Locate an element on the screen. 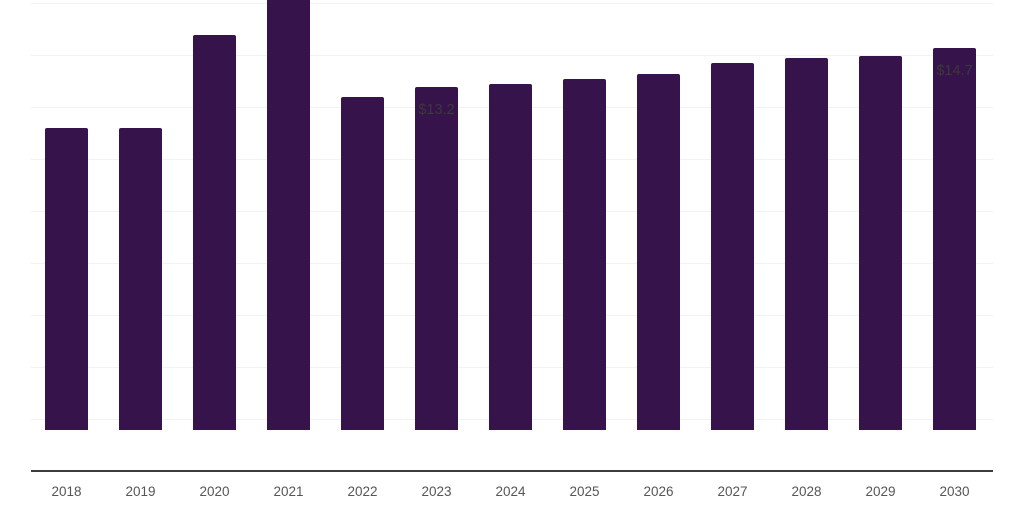 This screenshot has height=512, width=1024. x-axis-tick-label-2027: 2027 is located at coordinates (732, 491).